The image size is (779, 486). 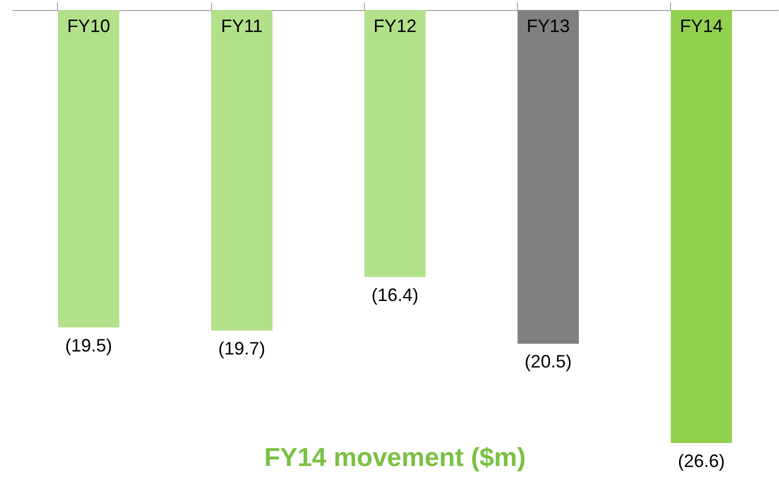 I want to click on x-tick-label: FY12, so click(x=395, y=26).